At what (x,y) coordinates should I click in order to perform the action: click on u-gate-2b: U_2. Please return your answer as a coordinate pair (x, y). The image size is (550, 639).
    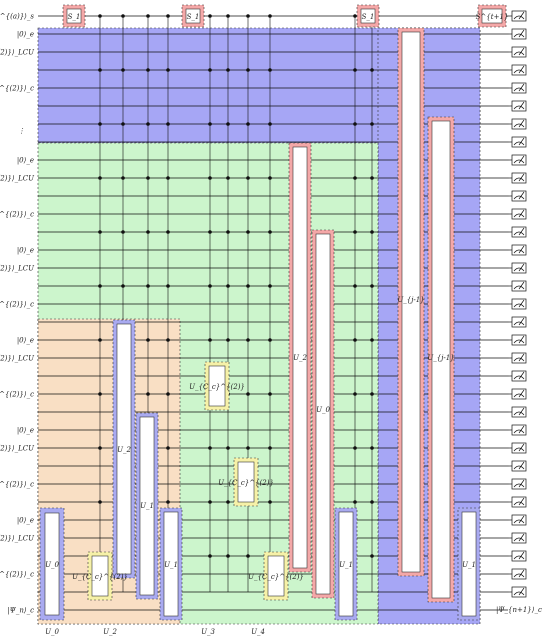
    Looking at the image, I should click on (300, 357).